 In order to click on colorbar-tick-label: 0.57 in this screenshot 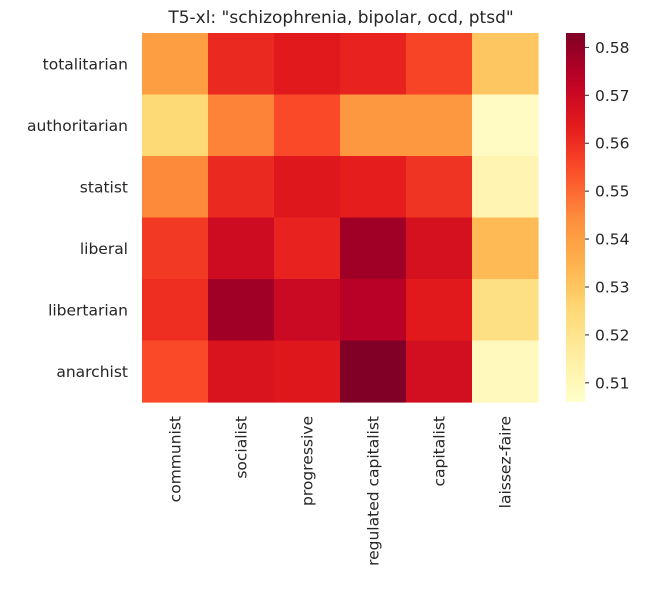, I will do `click(612, 96)`.